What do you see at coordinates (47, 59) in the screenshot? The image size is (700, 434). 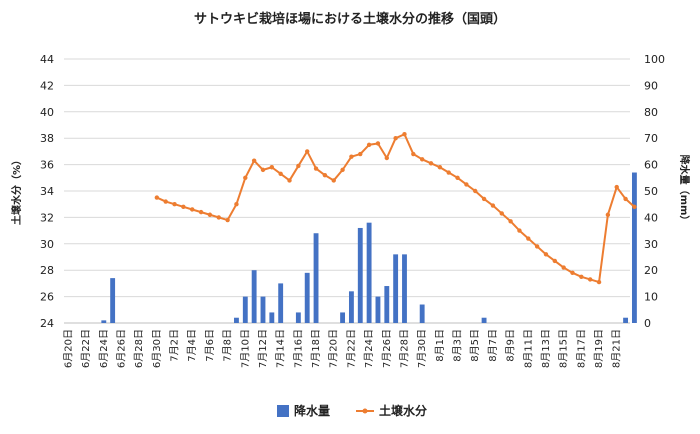 I see `left-tick-label: 44` at bounding box center [47, 59].